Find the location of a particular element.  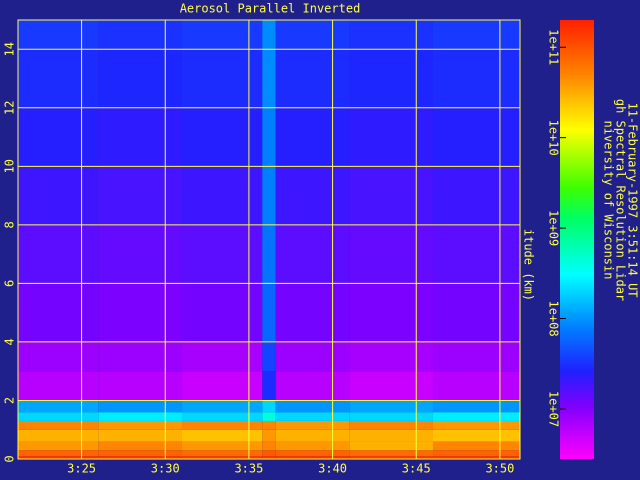

y-tick-label: 2 is located at coordinates (10, 400).